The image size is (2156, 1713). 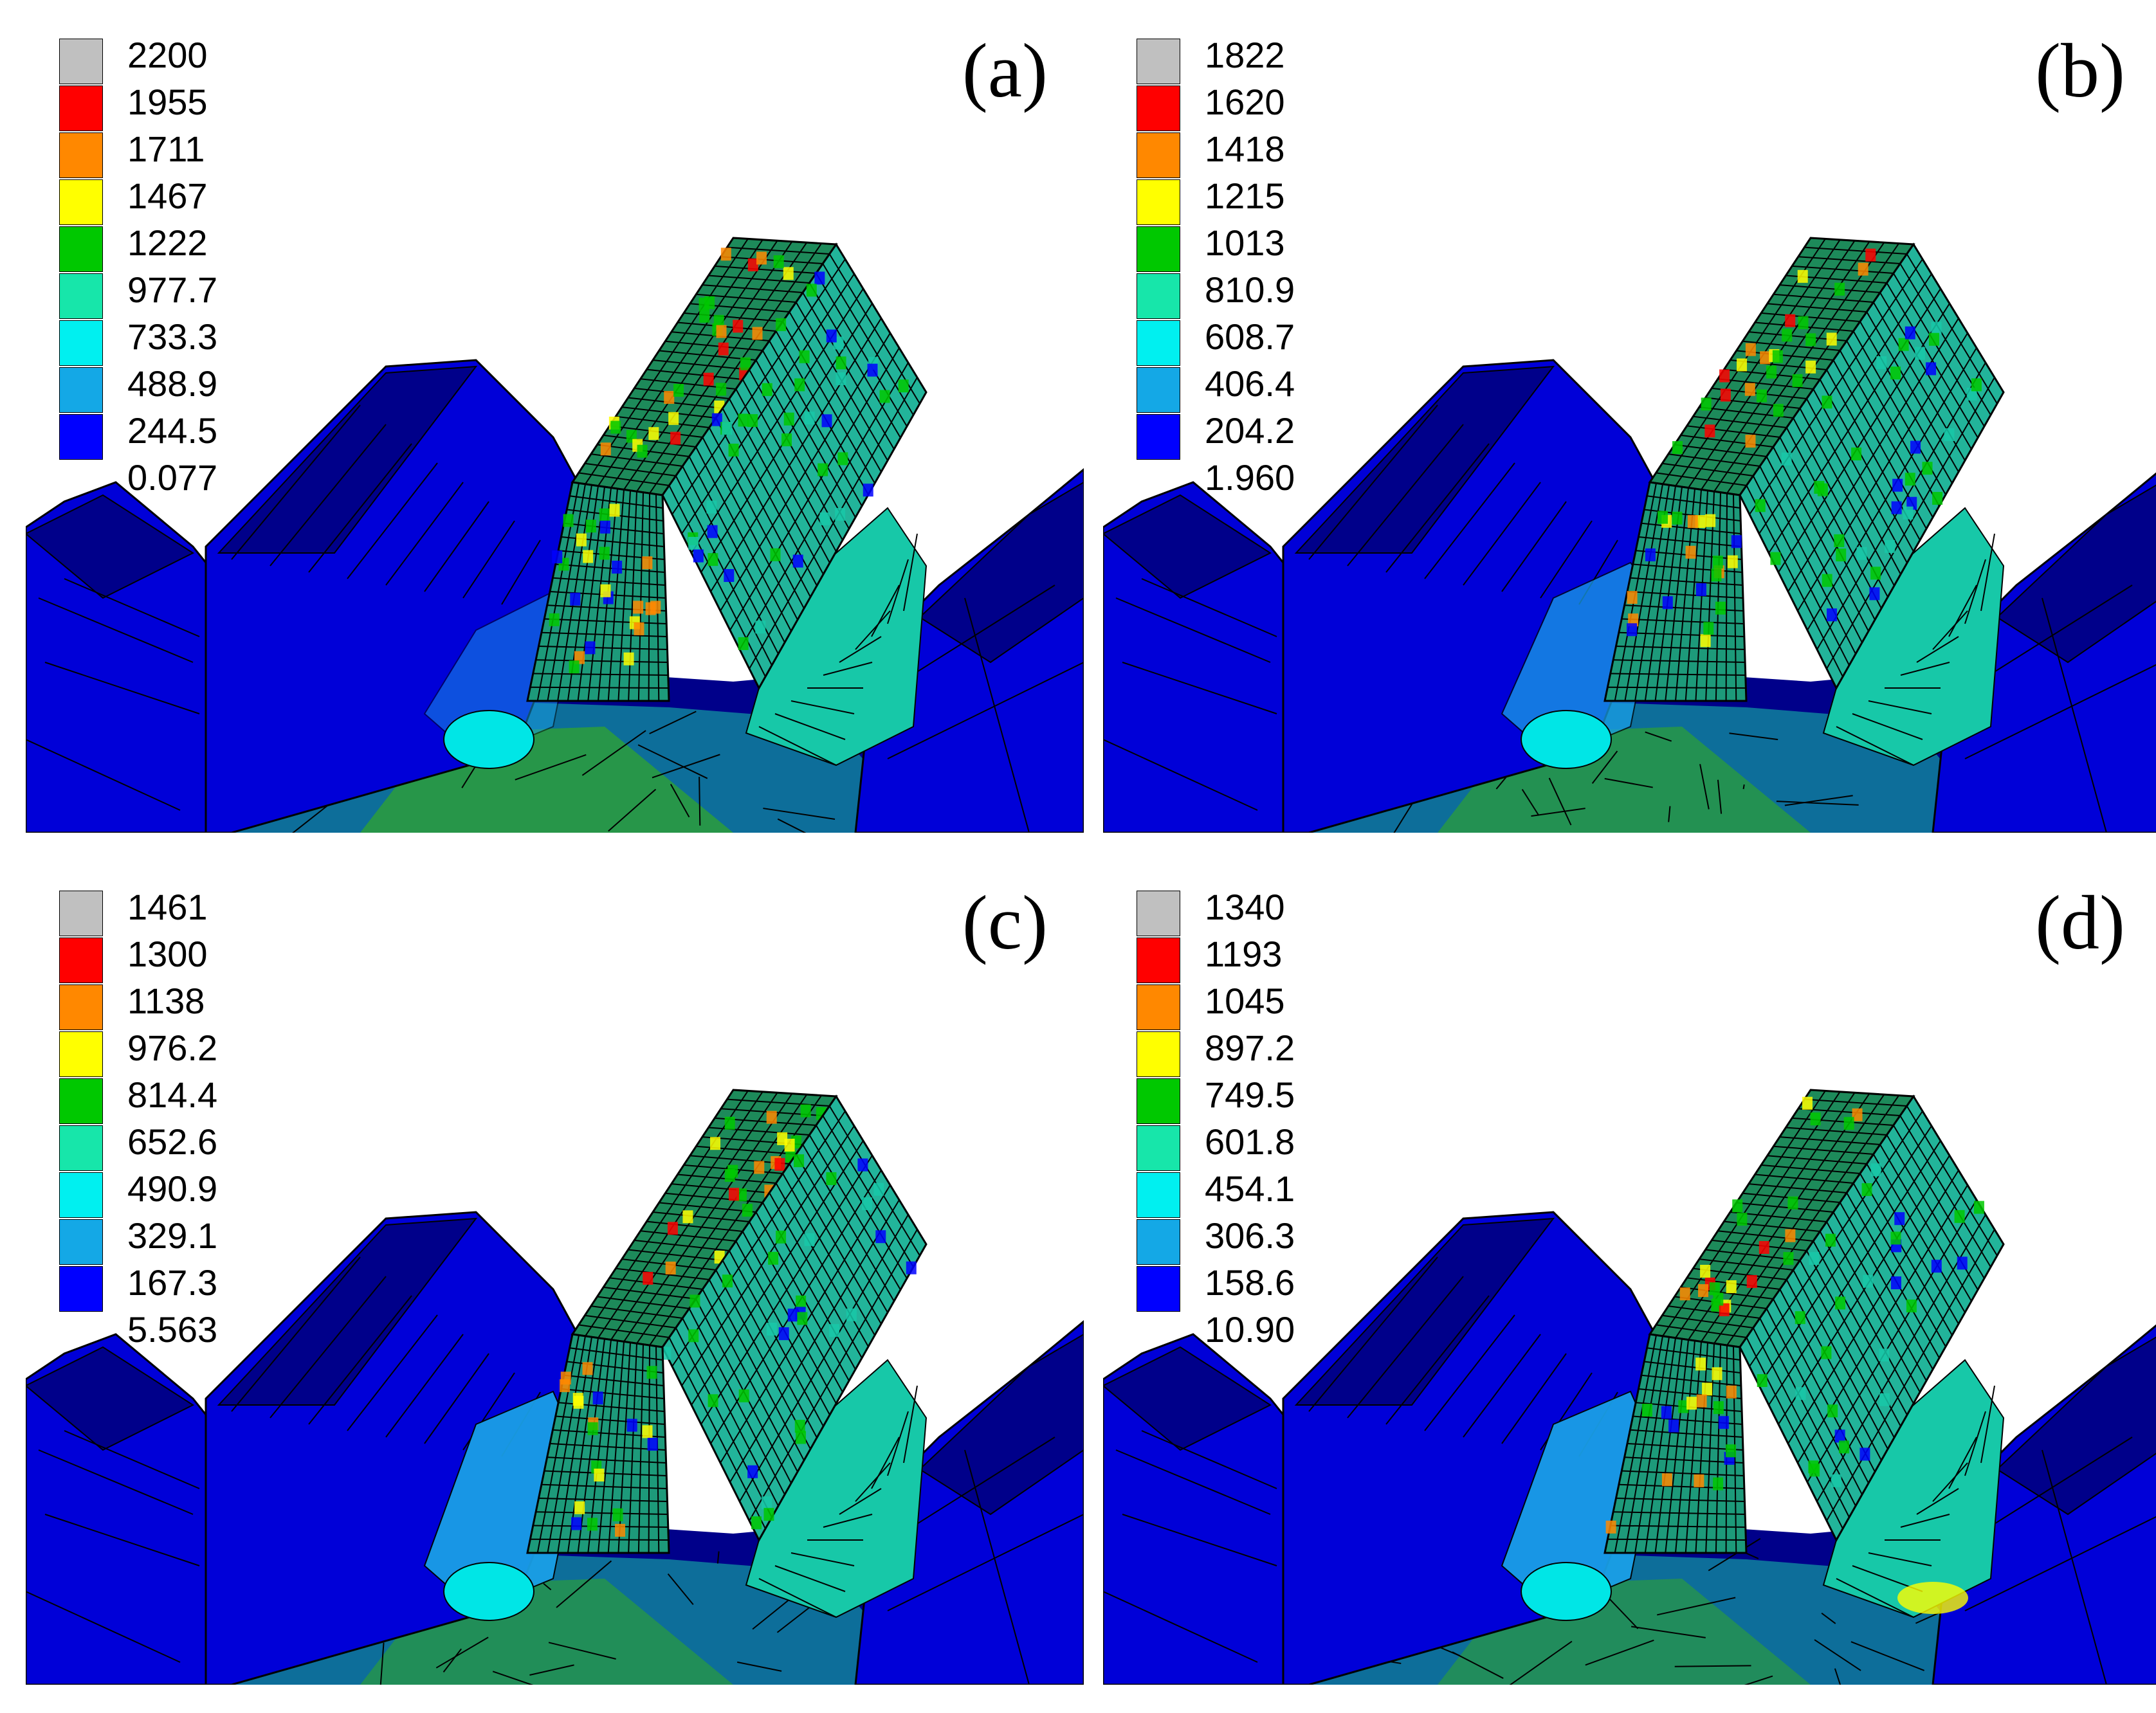 I want to click on panel-label: (b), so click(x=2080, y=70).